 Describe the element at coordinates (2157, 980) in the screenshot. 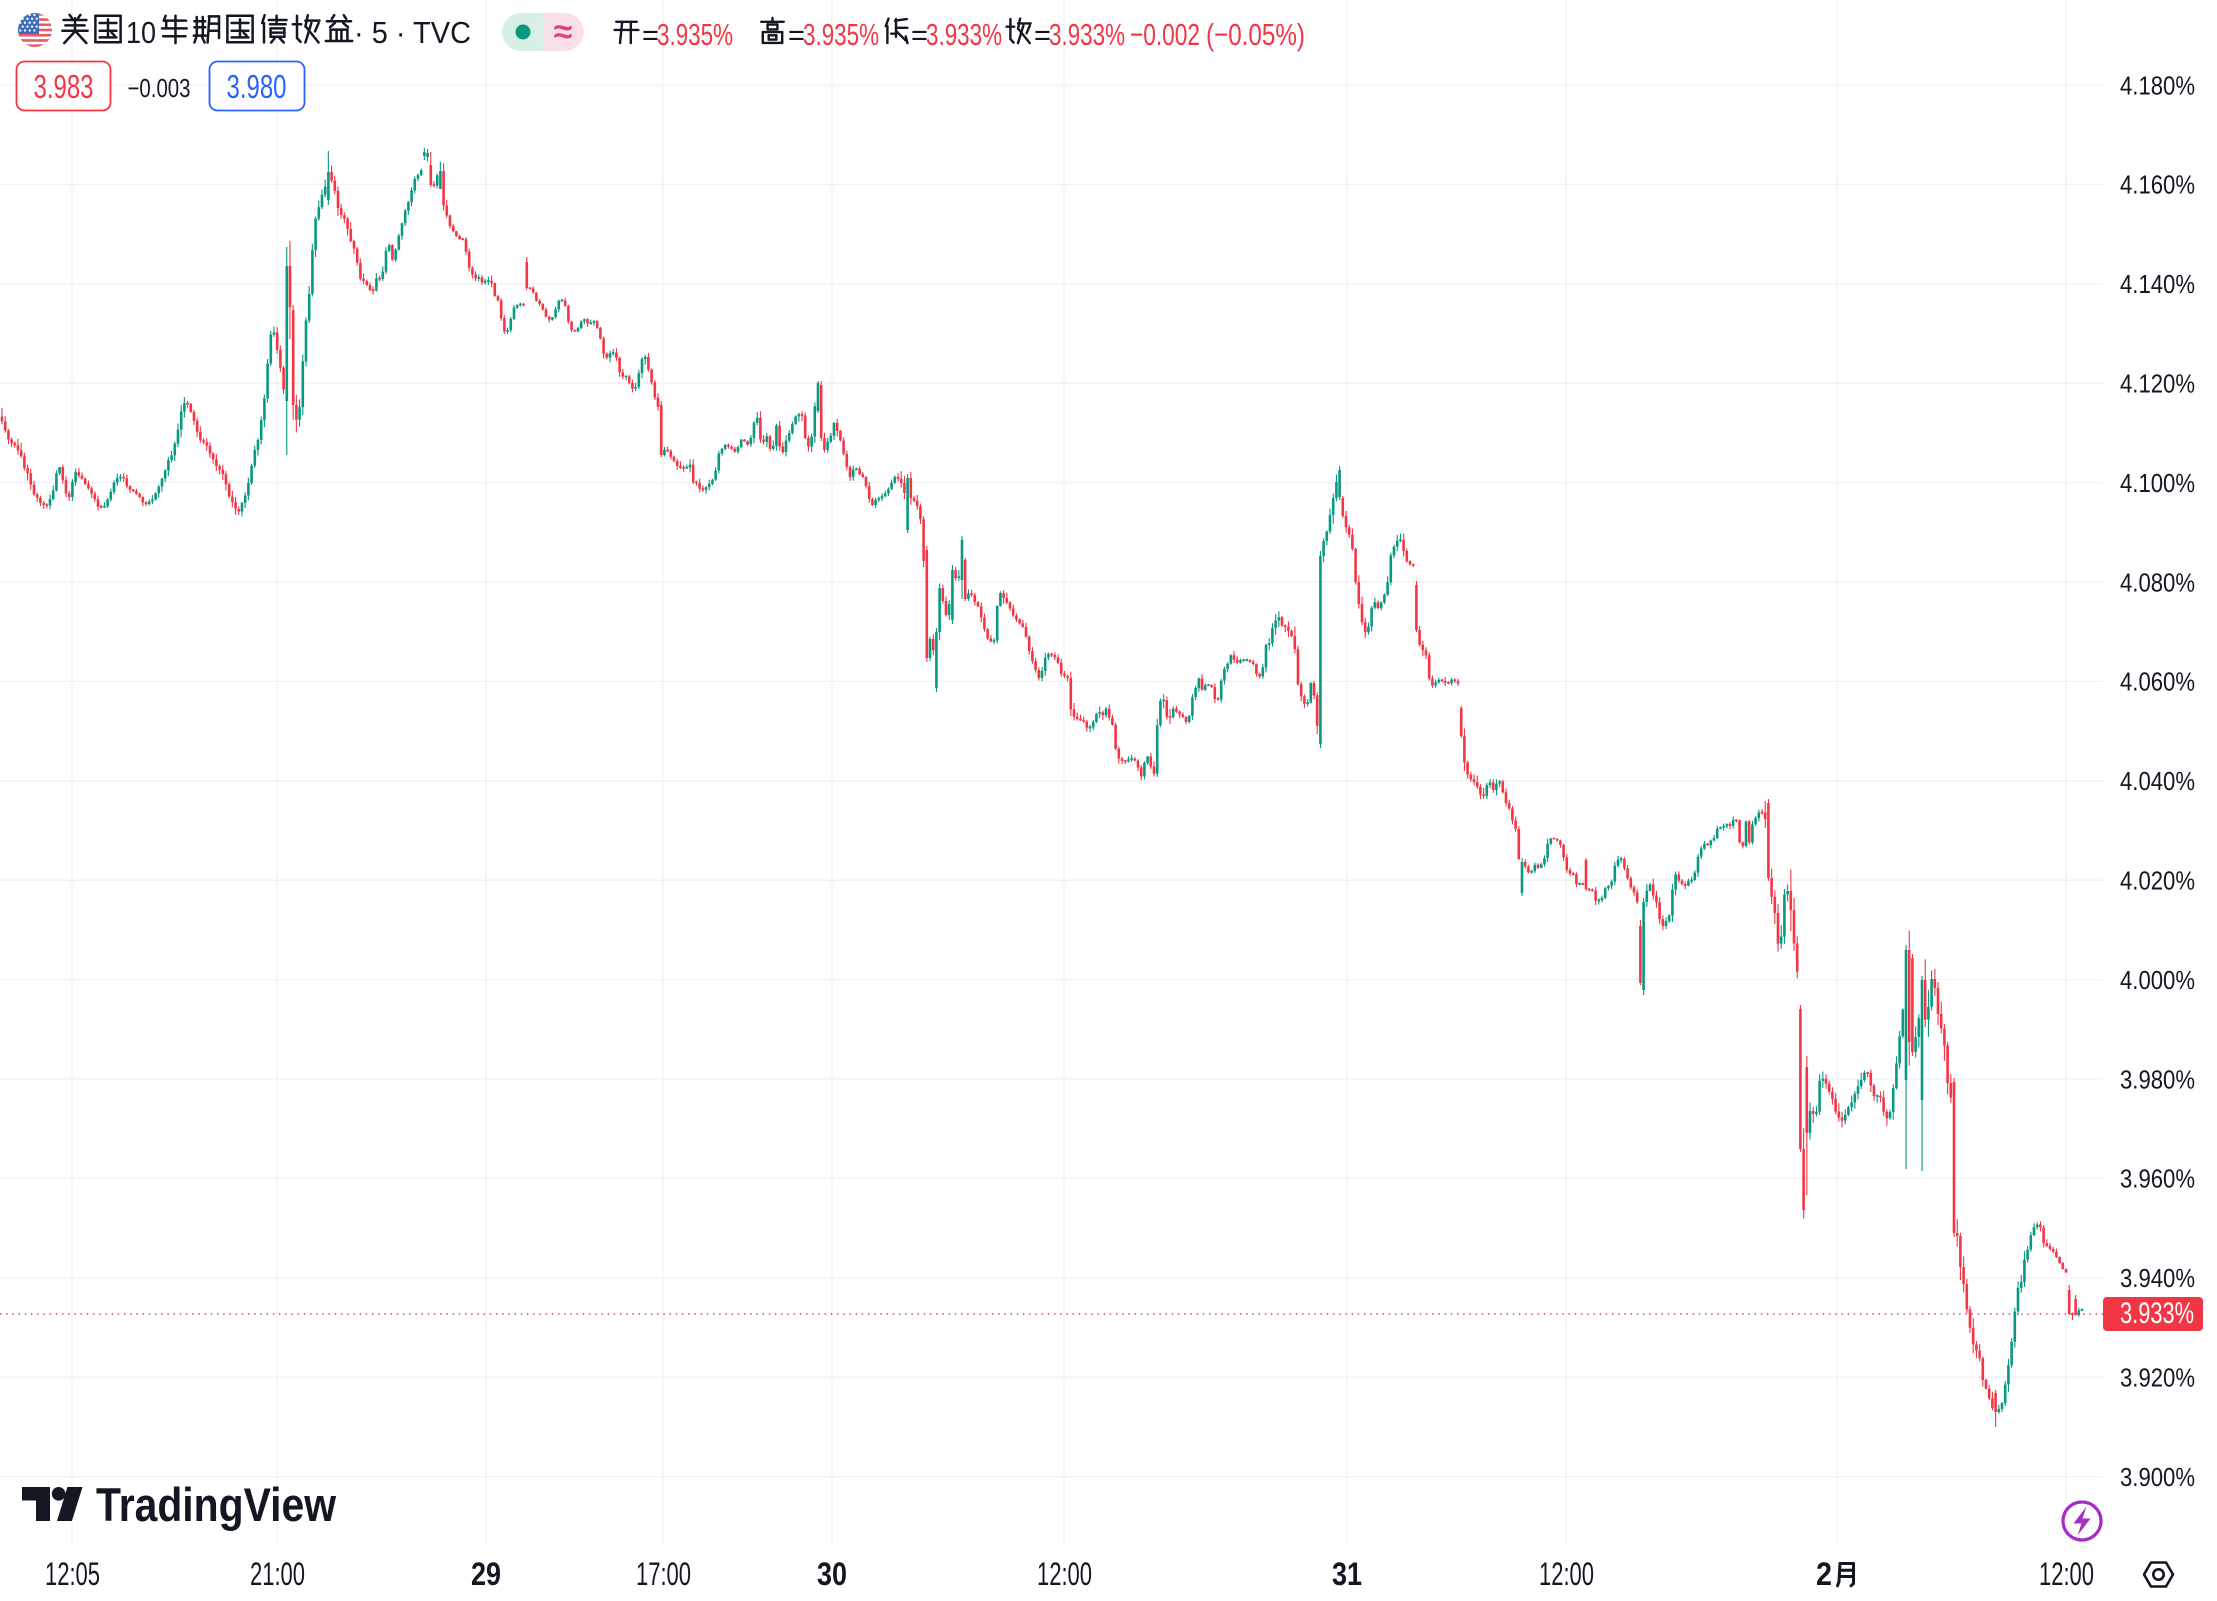

I see `svg-text: 4.000%` at that location.